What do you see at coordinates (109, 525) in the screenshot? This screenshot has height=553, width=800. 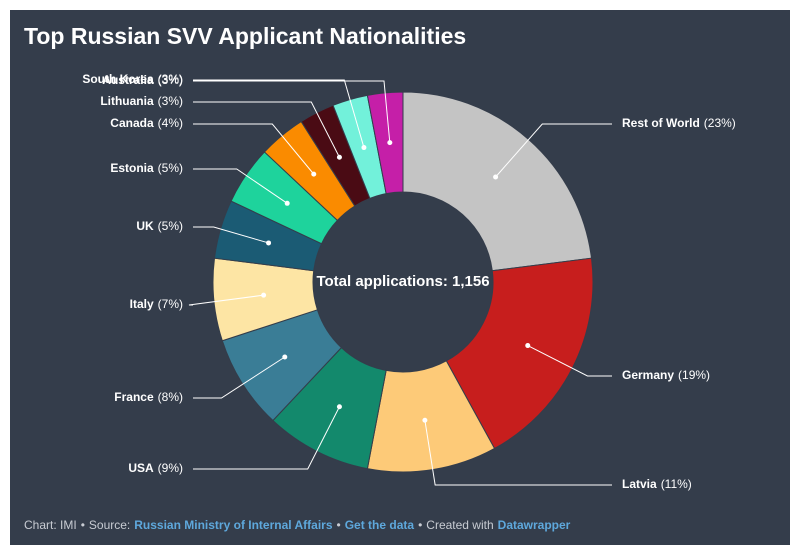 I see `source-label: Source:` at bounding box center [109, 525].